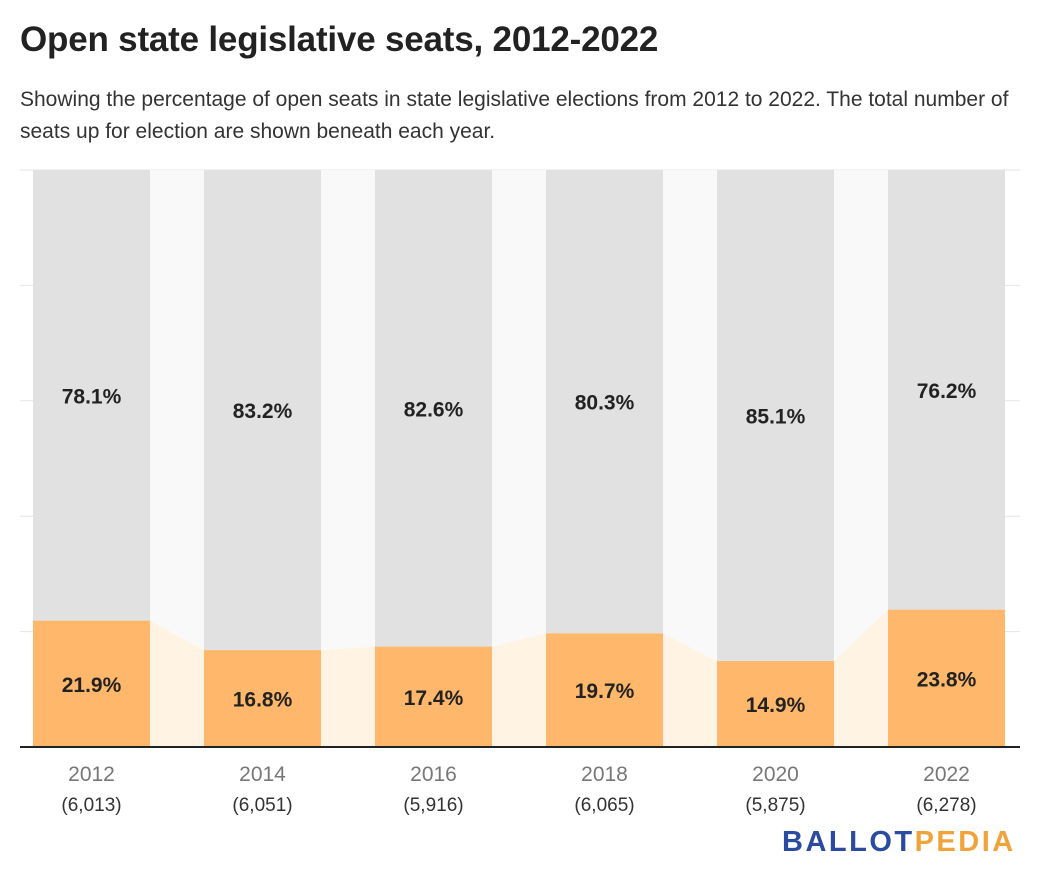 This screenshot has height=890, width=1040. I want to click on x-tick-label: 2016, so click(433, 774).